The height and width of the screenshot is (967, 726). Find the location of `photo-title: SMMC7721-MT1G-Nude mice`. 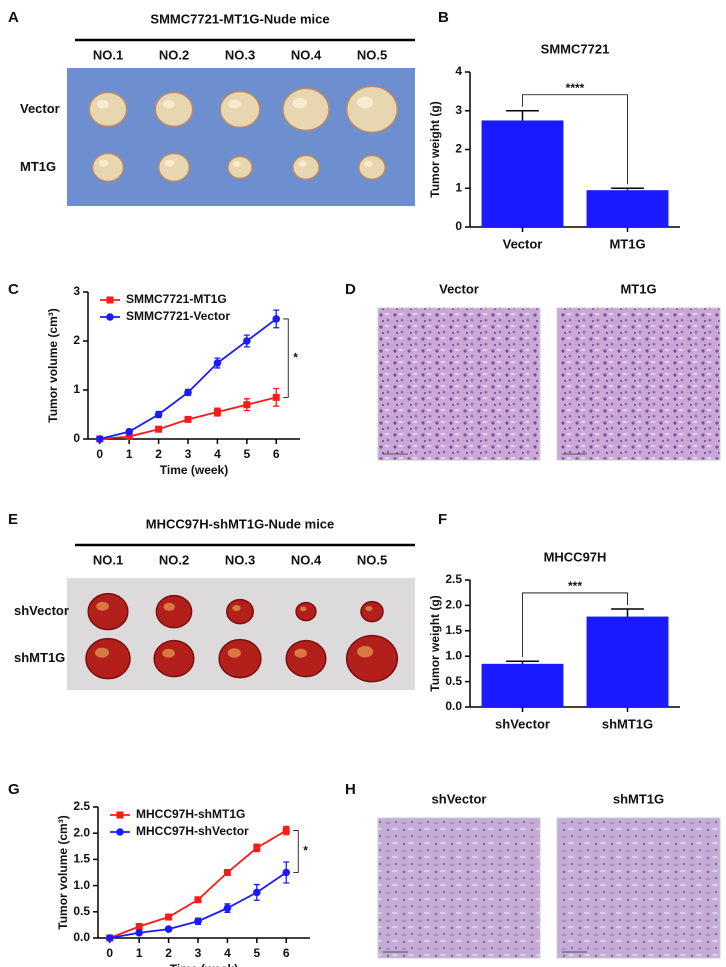

photo-title: SMMC7721-MT1G-Nude mice is located at coordinates (239, 18).